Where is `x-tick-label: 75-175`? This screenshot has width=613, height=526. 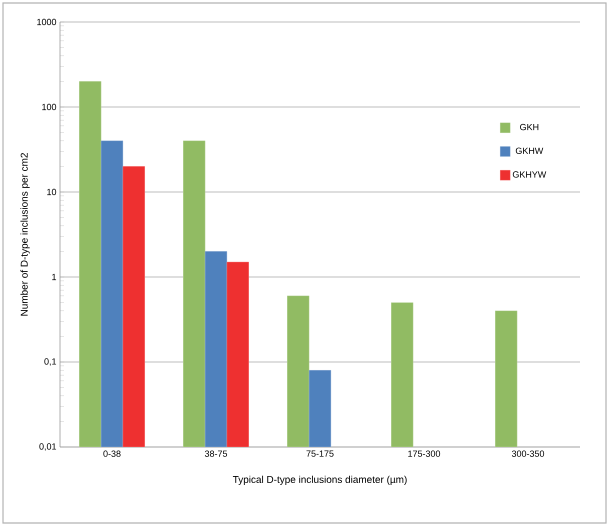
x-tick-label: 75-175 is located at coordinates (320, 453).